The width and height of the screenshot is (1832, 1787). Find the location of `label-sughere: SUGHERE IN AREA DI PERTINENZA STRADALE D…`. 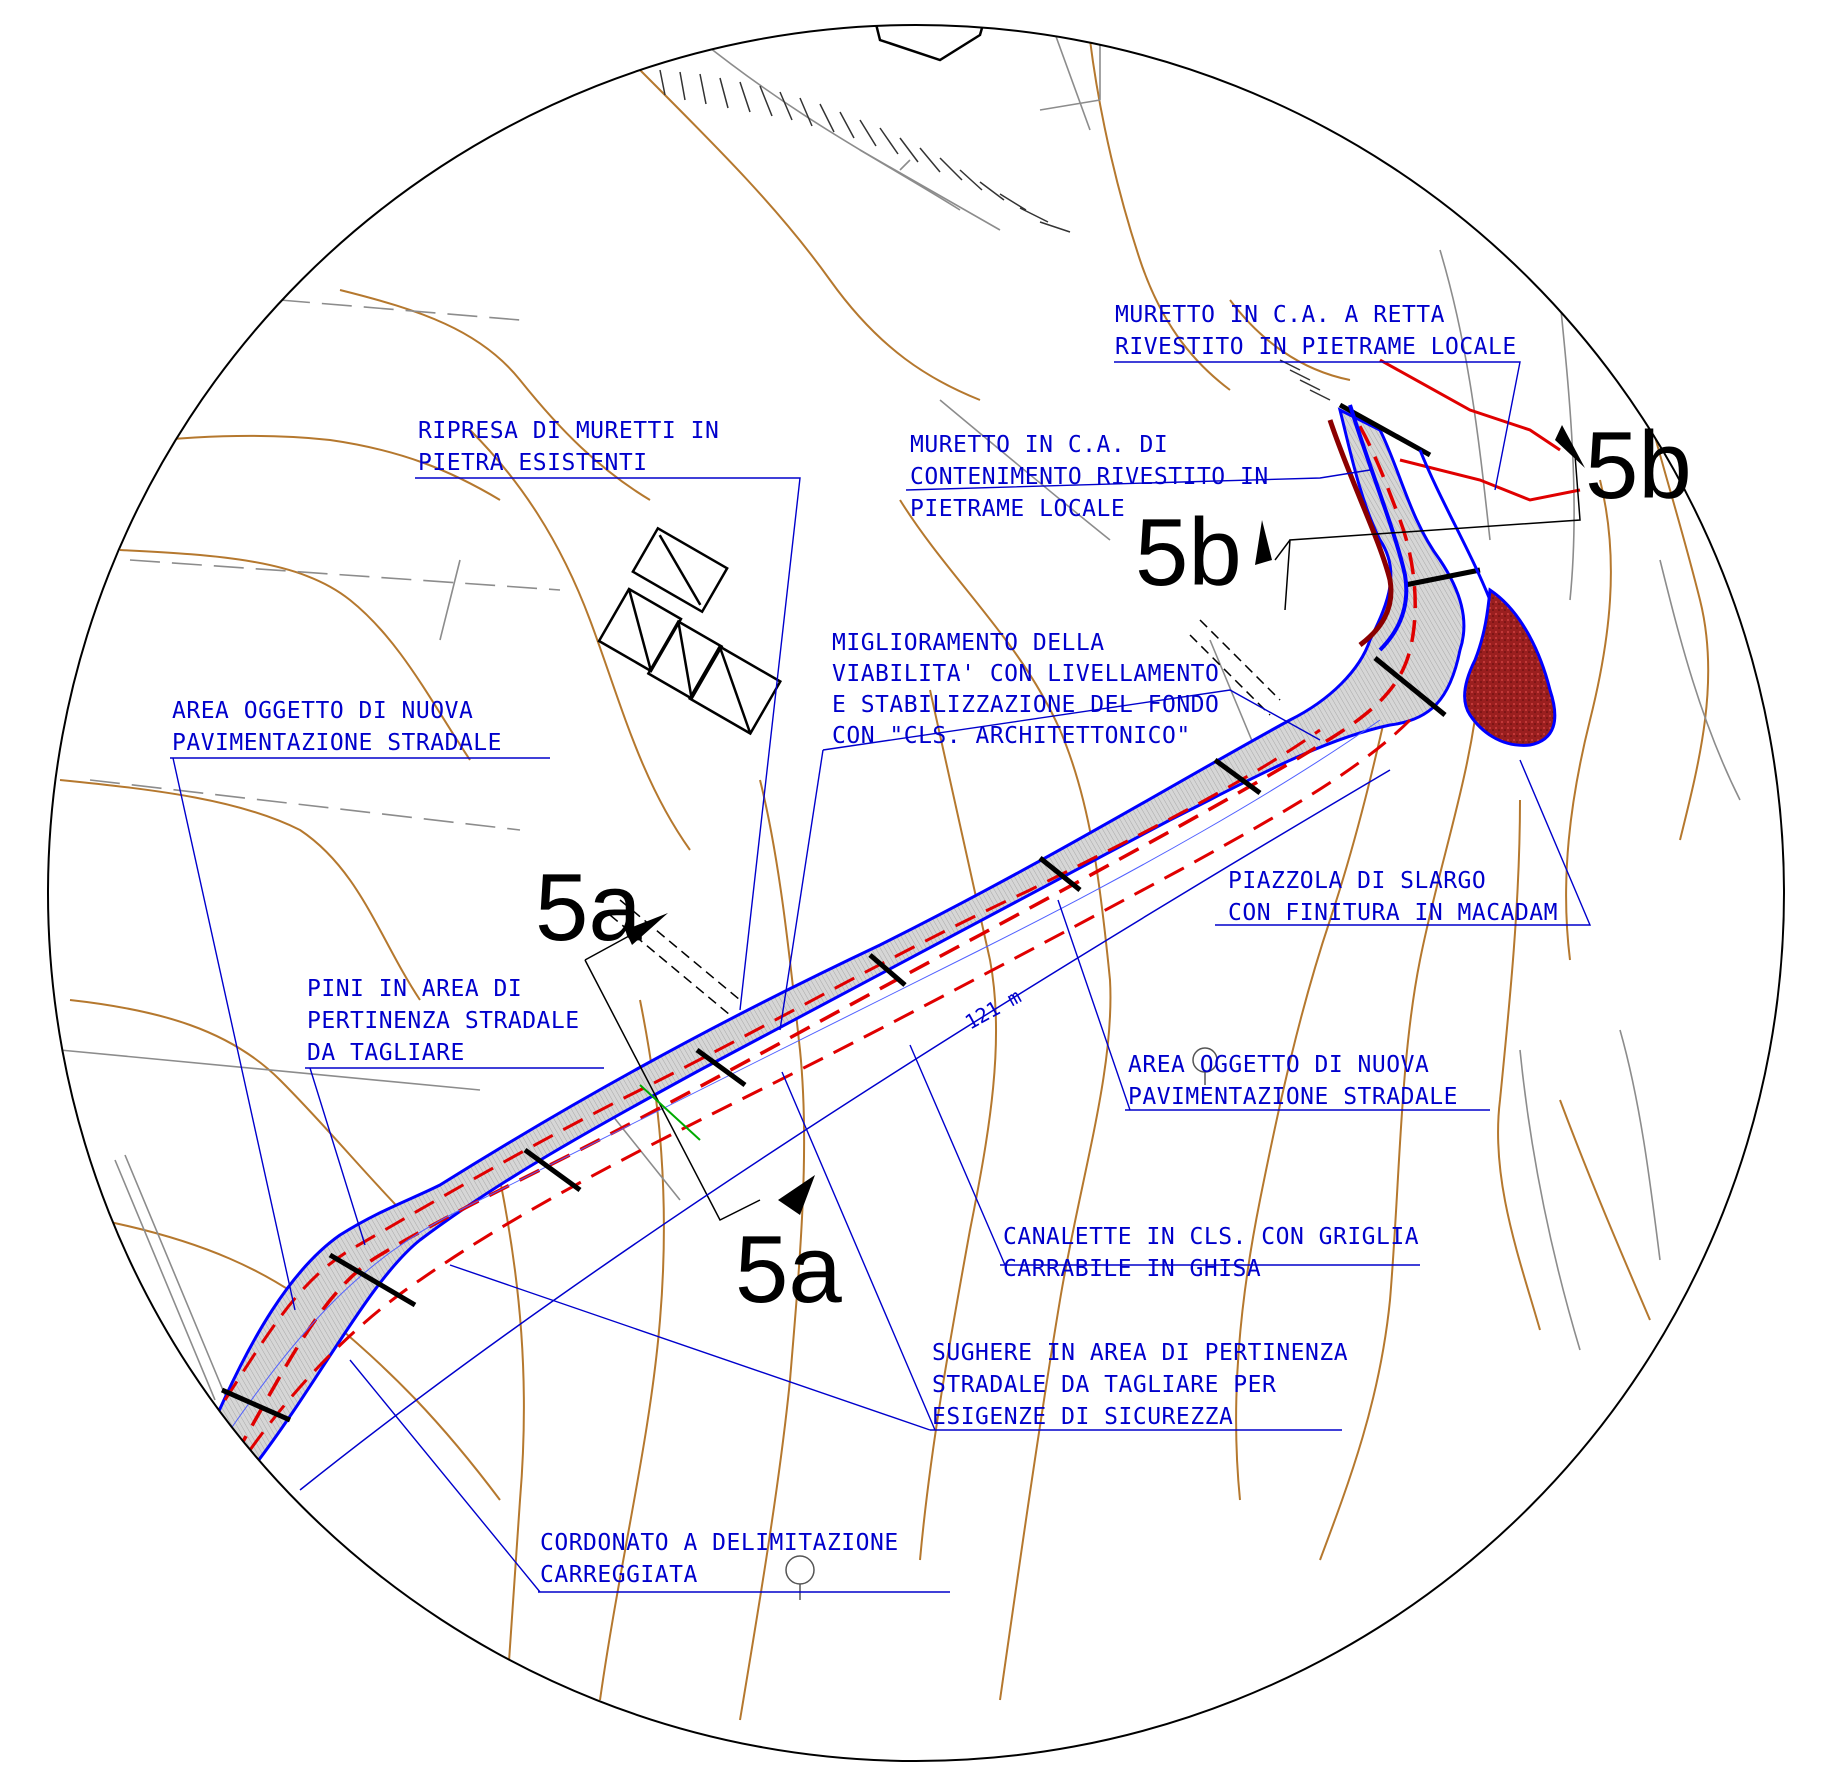

label-sughere: SUGHERE IN AREA DI PERTINENZA STRADALE D… is located at coordinates (1147, 1385).